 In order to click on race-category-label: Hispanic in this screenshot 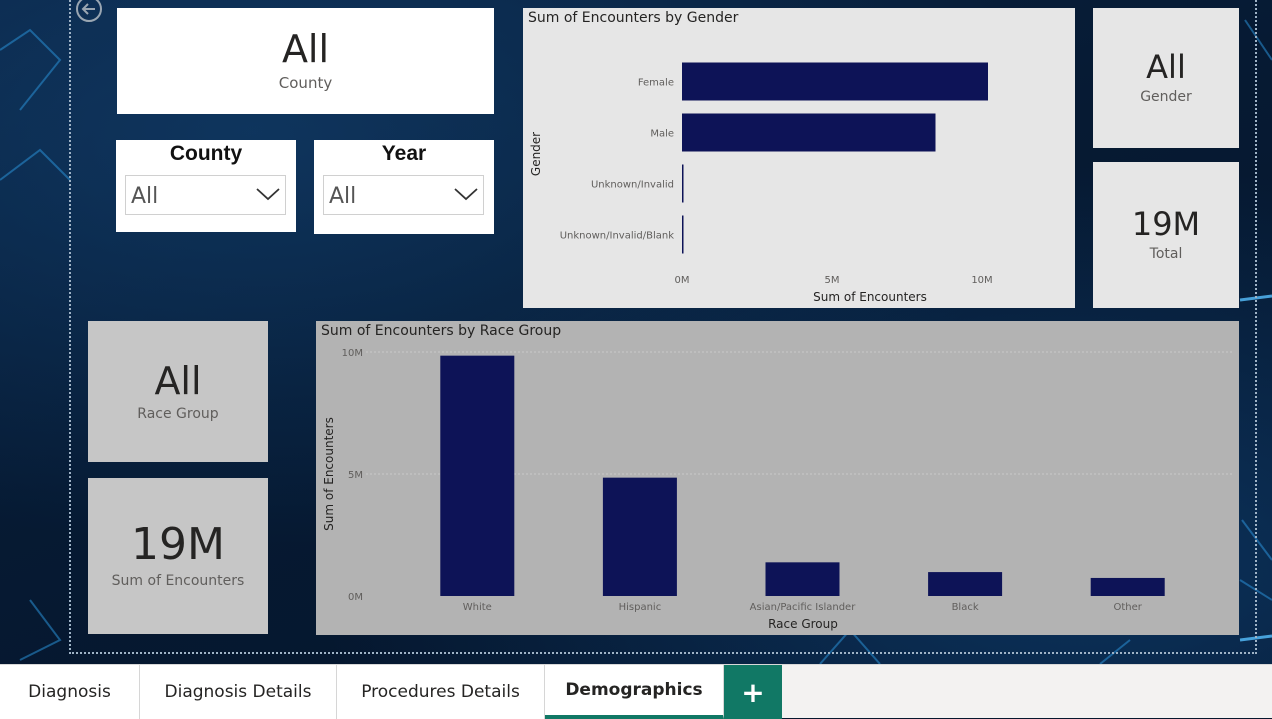, I will do `click(640, 607)`.